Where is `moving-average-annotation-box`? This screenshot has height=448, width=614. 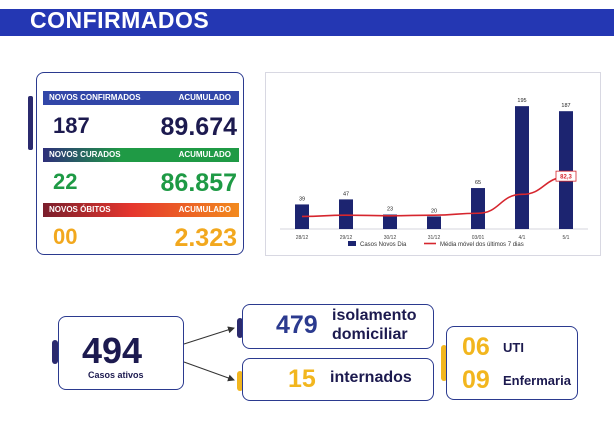
moving-average-annotation-box is located at coordinates (566, 176).